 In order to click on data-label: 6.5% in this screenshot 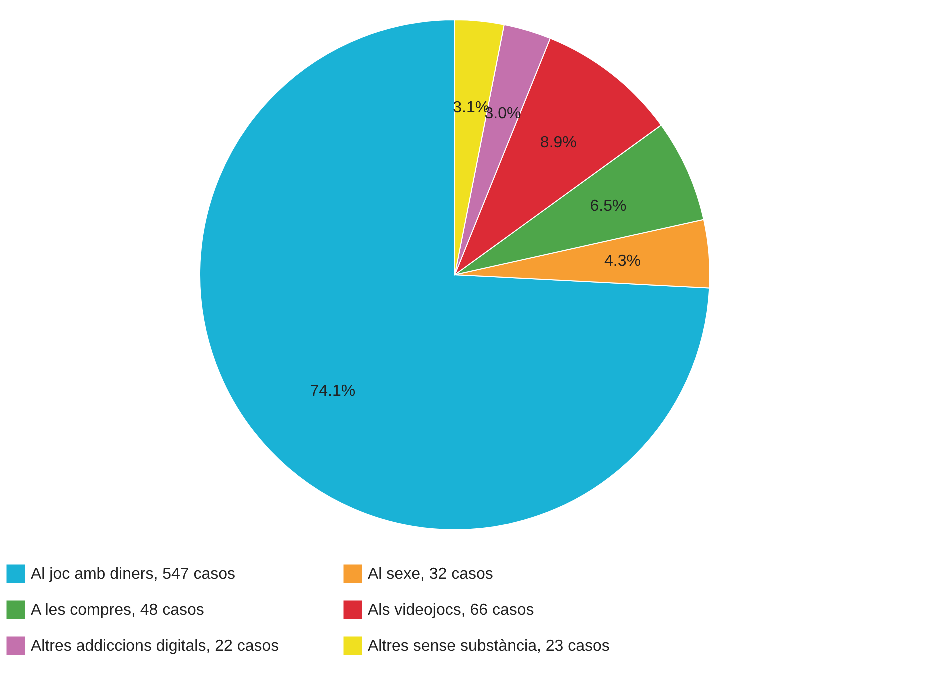, I will do `click(608, 206)`.